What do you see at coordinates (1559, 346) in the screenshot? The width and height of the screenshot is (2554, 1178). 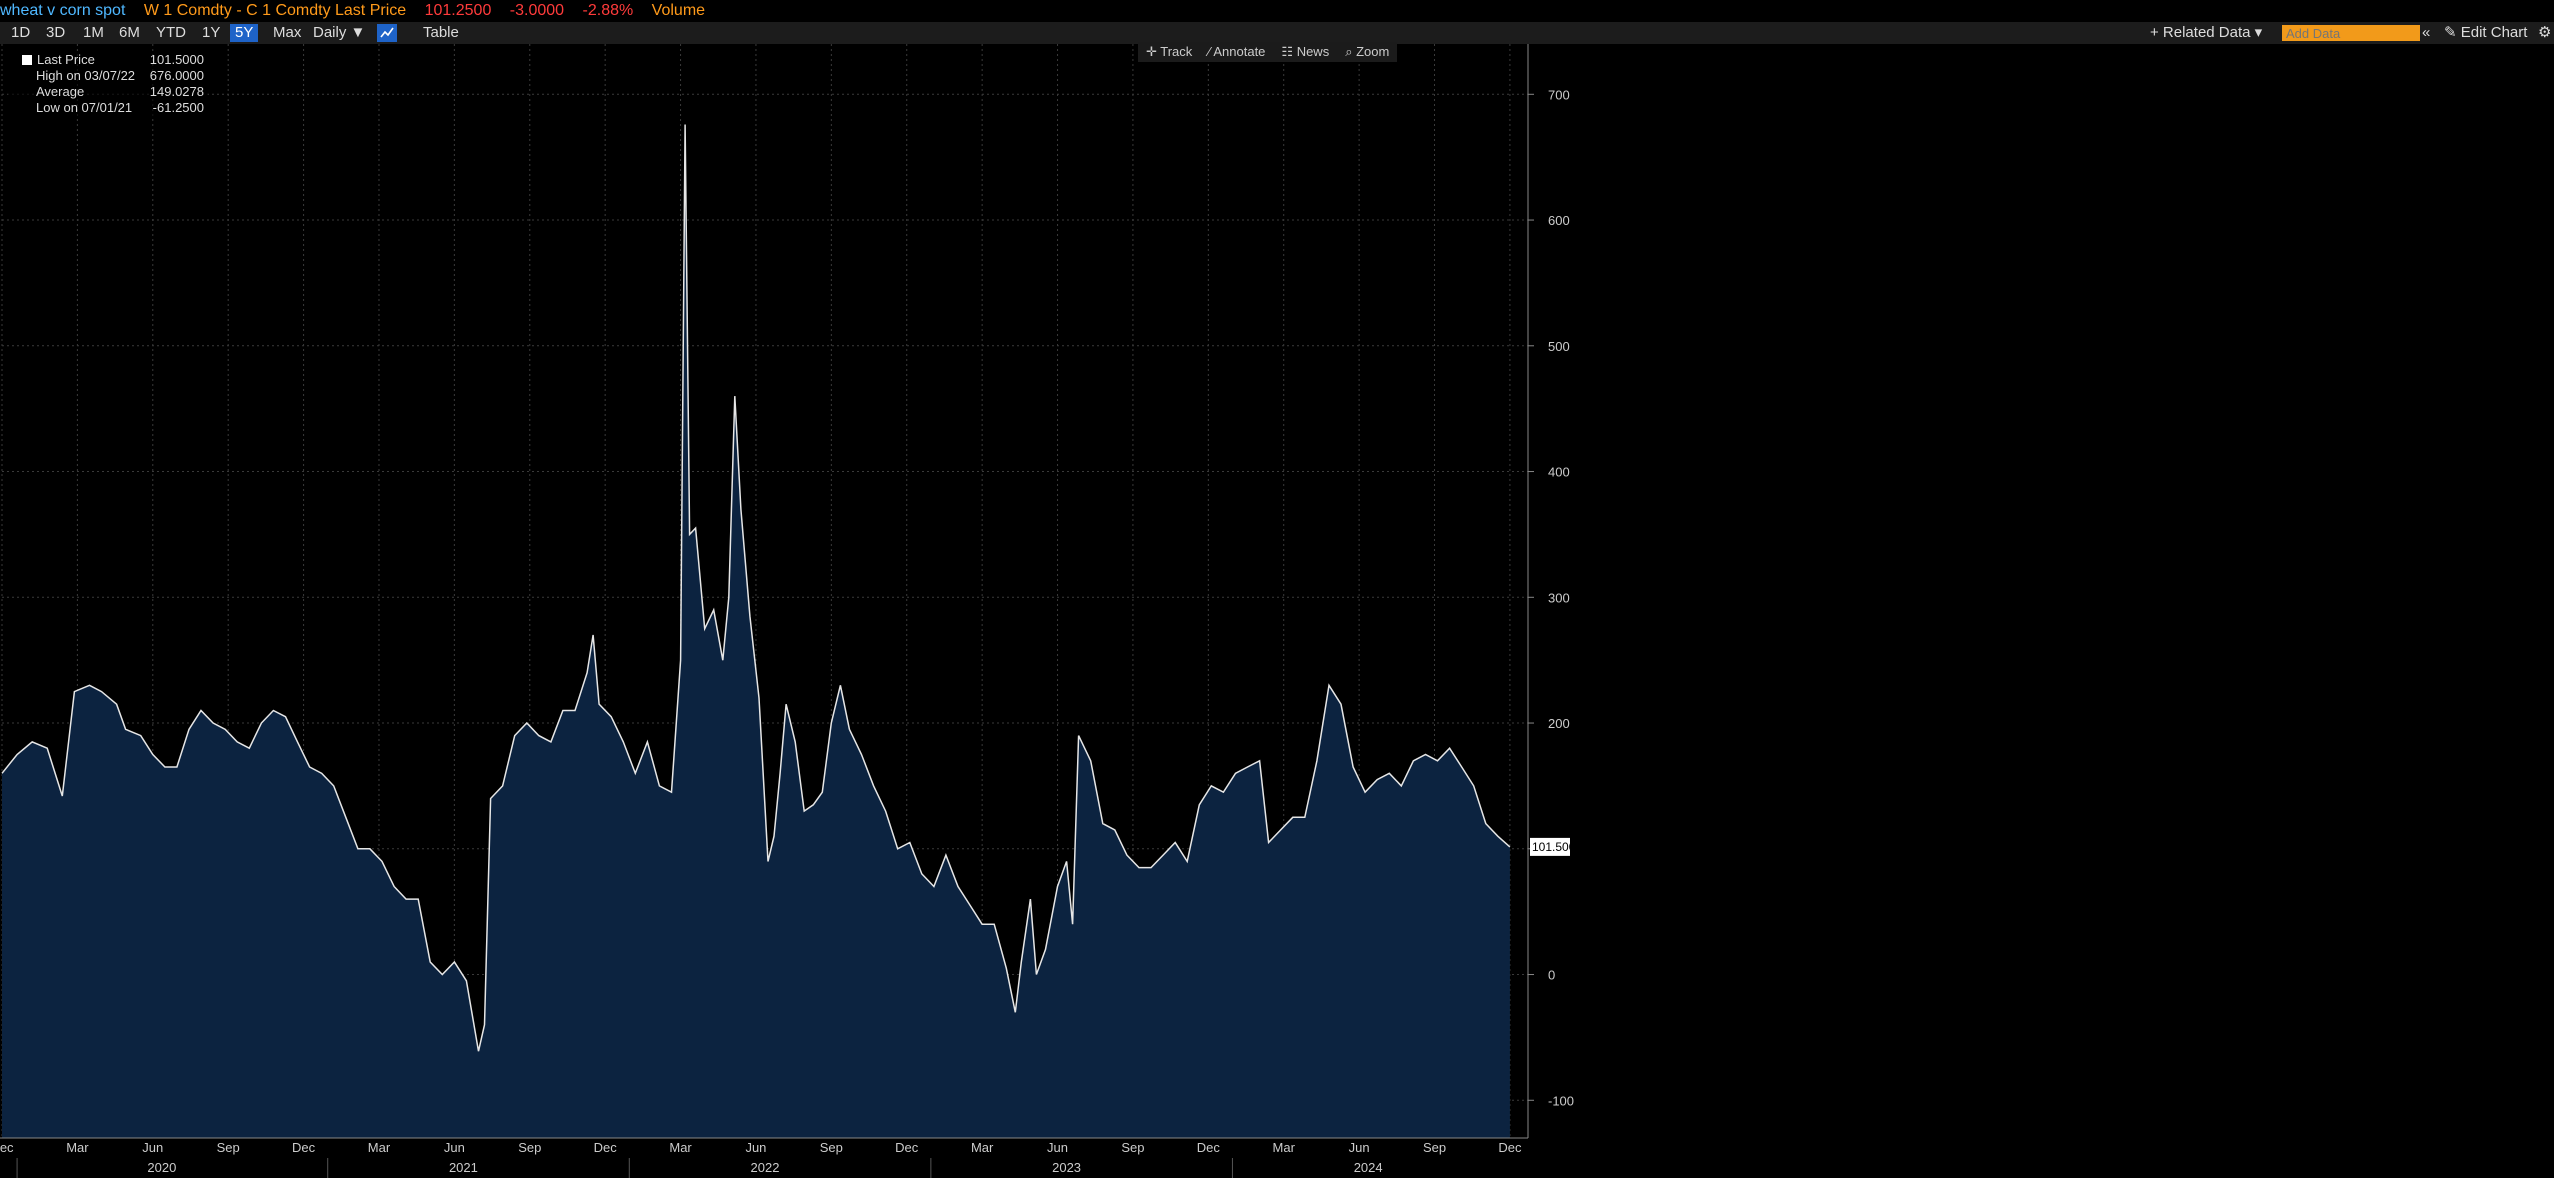 I see `y-tick-label: 500` at bounding box center [1559, 346].